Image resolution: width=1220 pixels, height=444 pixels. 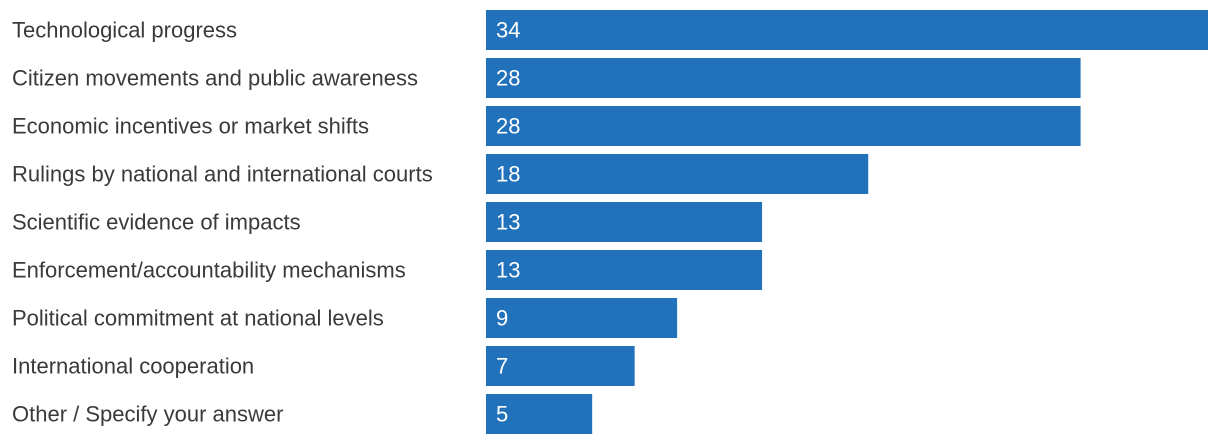 What do you see at coordinates (502, 414) in the screenshot?
I see `value-label: 5` at bounding box center [502, 414].